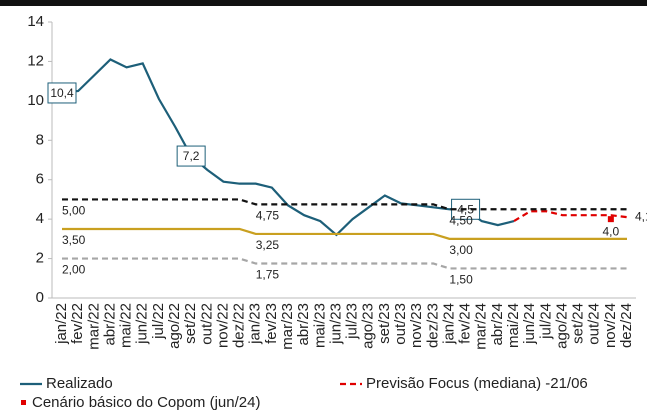 Image resolution: width=647 pixels, height=419 pixels. Describe the element at coordinates (255, 324) in the screenshot. I see `x-tick-label: jan/23` at that location.